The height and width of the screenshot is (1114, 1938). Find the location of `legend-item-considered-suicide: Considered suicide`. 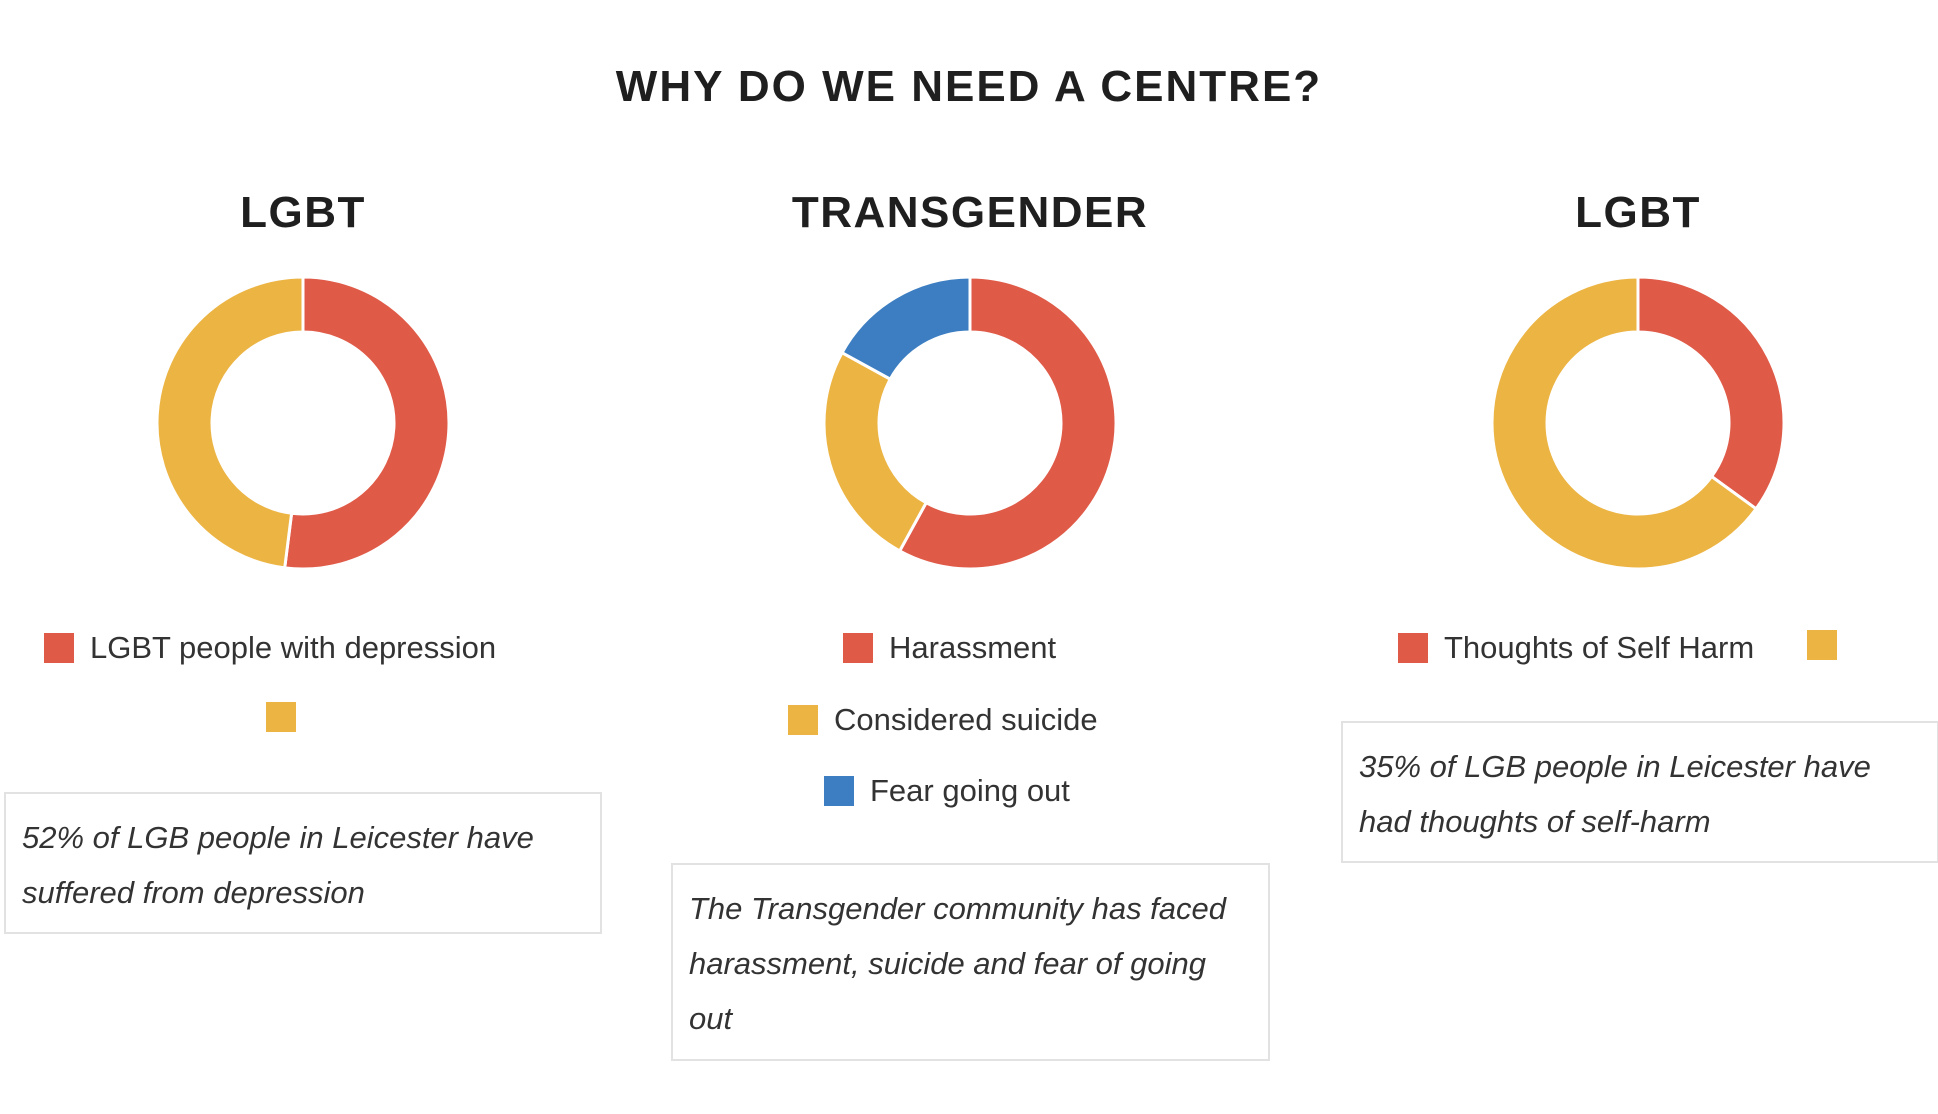

legend-item-considered-suicide: Considered suicide is located at coordinates (943, 720).